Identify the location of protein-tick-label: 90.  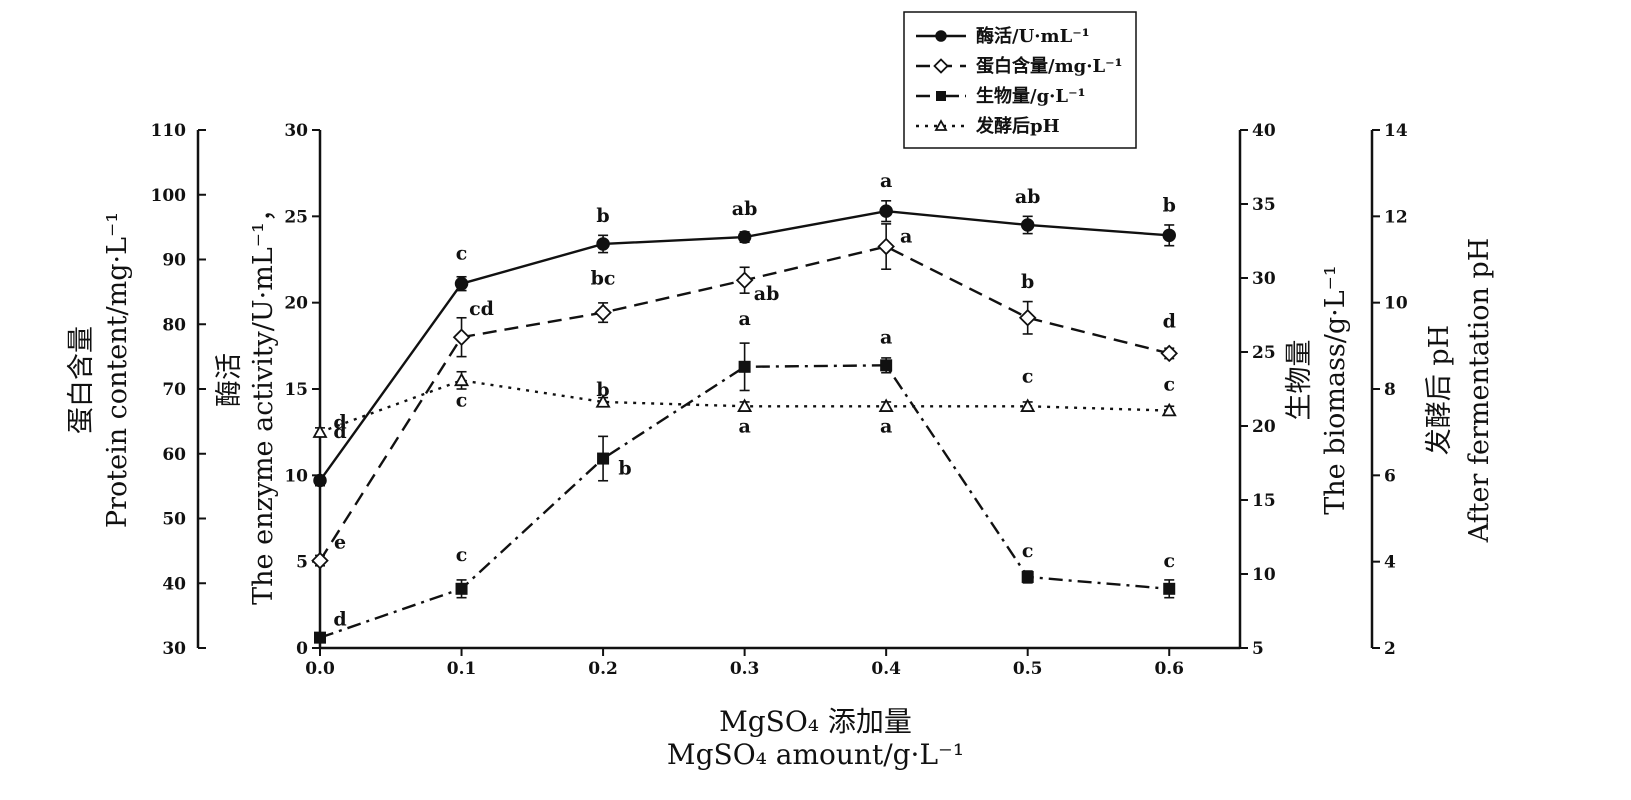
(174, 261).